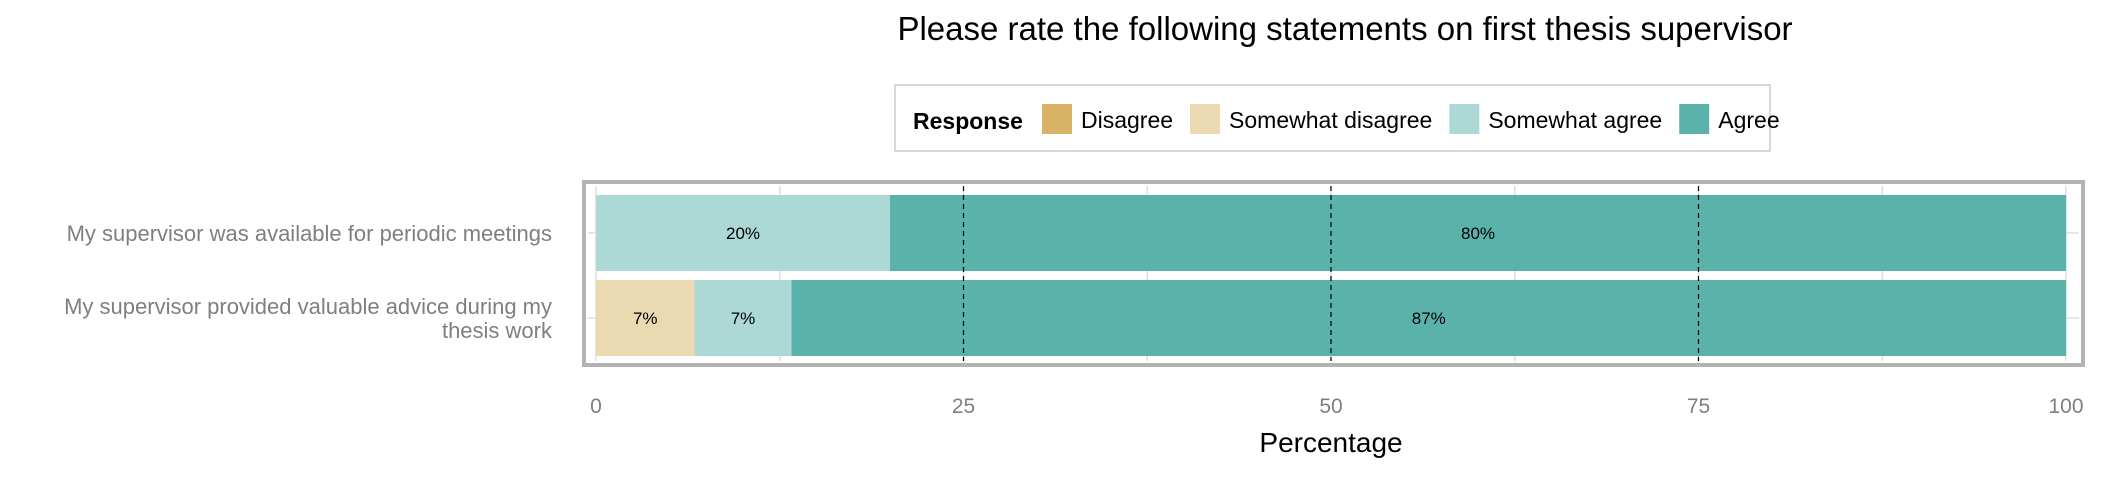 The width and height of the screenshot is (2125, 489). Describe the element at coordinates (2065, 406) in the screenshot. I see `x-tick-label: 100` at that location.